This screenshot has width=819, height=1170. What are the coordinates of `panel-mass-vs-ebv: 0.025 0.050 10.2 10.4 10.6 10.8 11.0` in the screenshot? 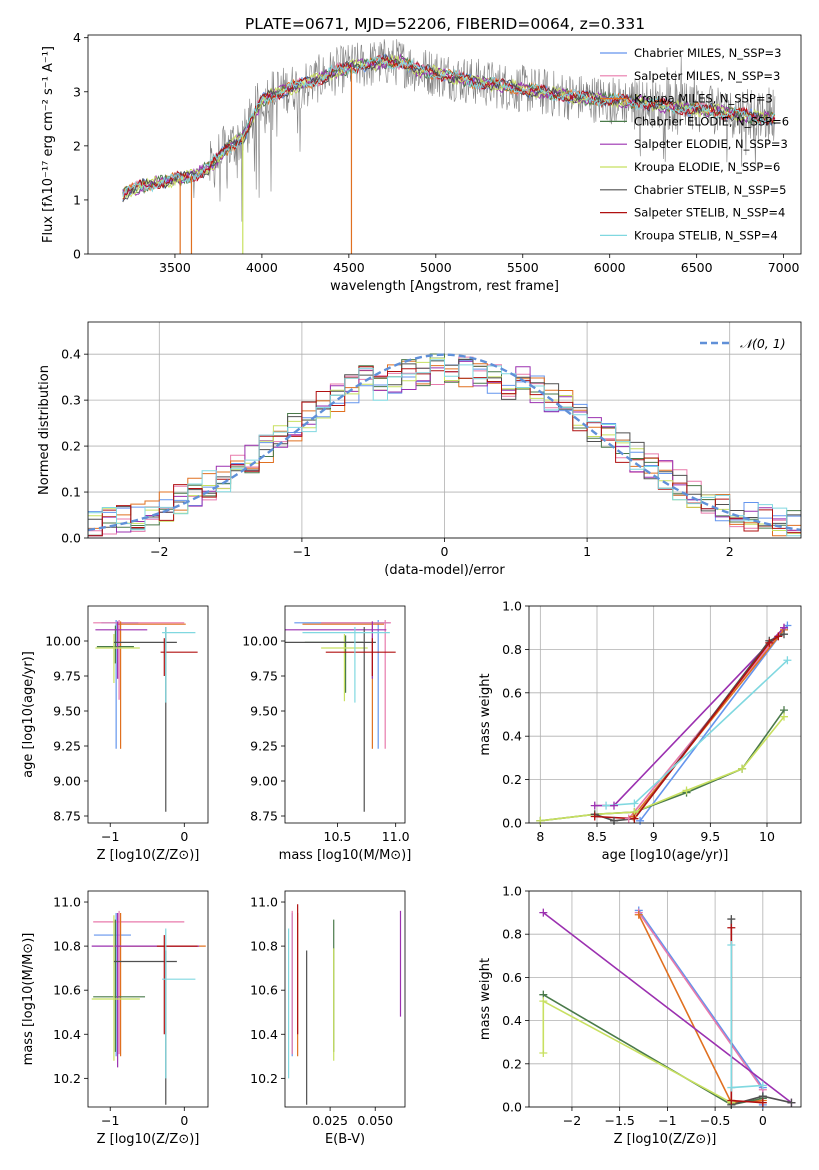 It's located at (326, 1011).